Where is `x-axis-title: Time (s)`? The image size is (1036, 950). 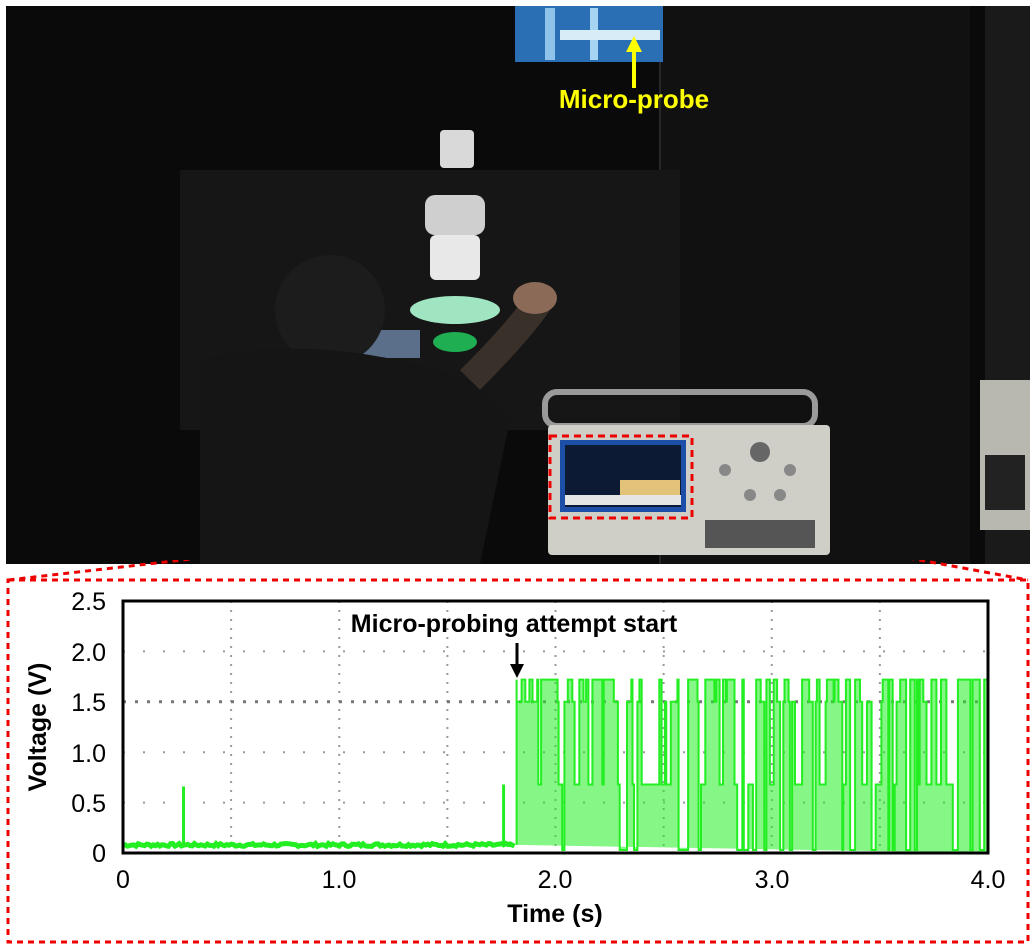
x-axis-title: Time (s) is located at coordinates (554, 914).